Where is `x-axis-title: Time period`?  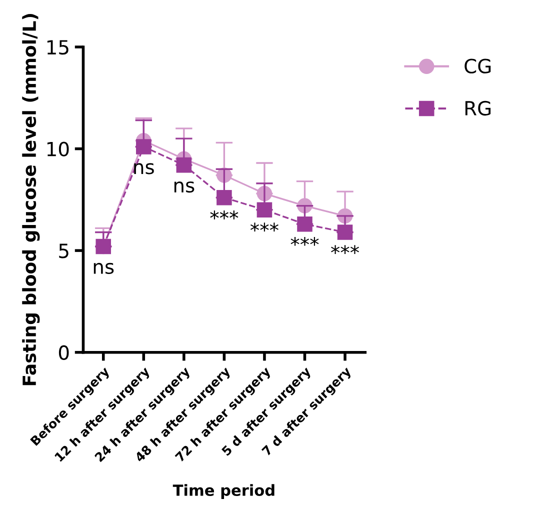 x-axis-title: Time period is located at coordinates (223, 491).